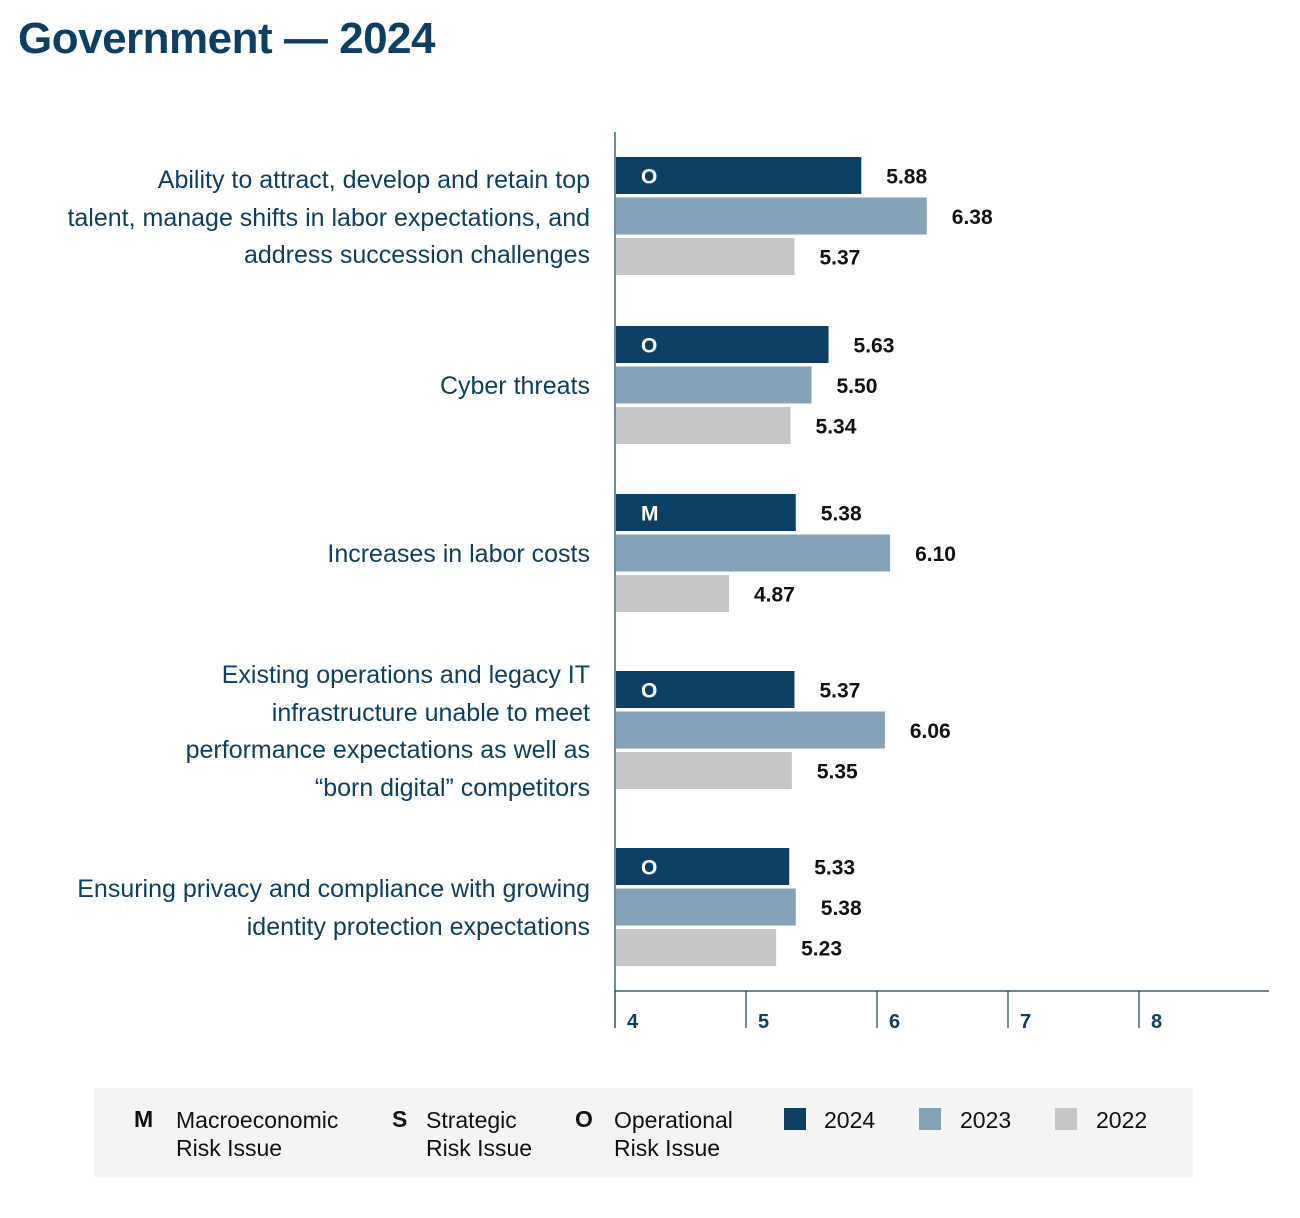 This screenshot has width=1300, height=1218. I want to click on legend-macro-text: Macroeconomic Risk Issue, so click(257, 1134).